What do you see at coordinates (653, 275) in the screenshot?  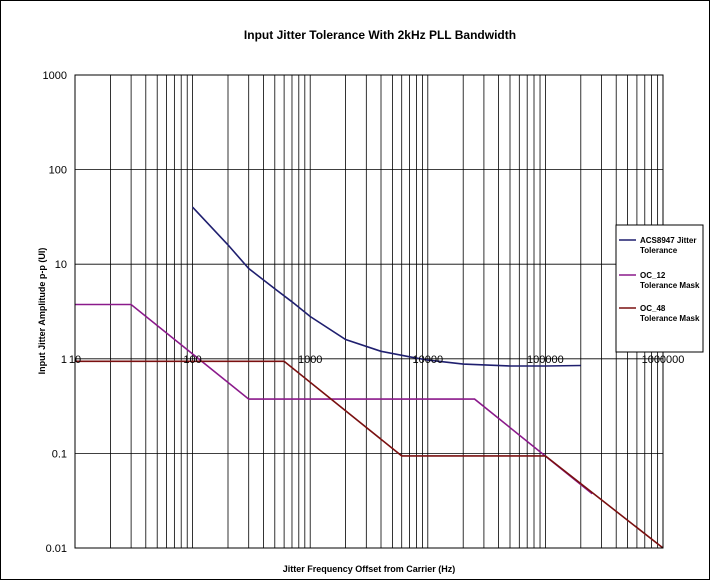 I see `legend-label: OC_12` at bounding box center [653, 275].